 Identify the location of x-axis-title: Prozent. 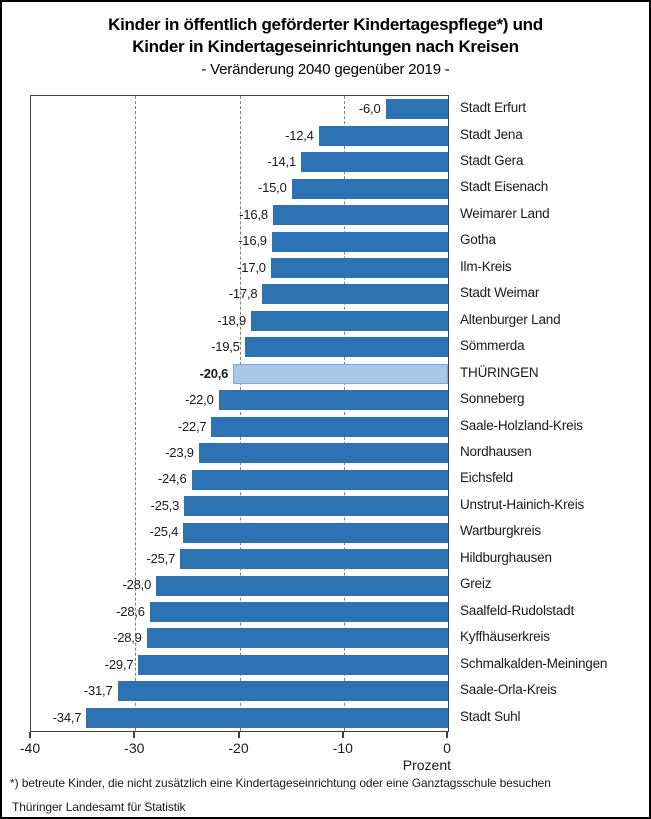
(426, 765).